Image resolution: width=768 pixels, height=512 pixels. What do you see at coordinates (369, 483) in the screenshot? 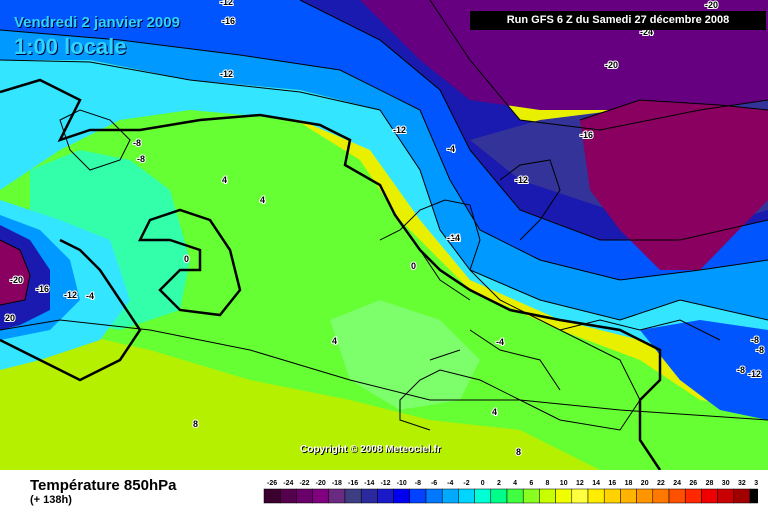
I see `legend-tick-label: -14` at bounding box center [369, 483].